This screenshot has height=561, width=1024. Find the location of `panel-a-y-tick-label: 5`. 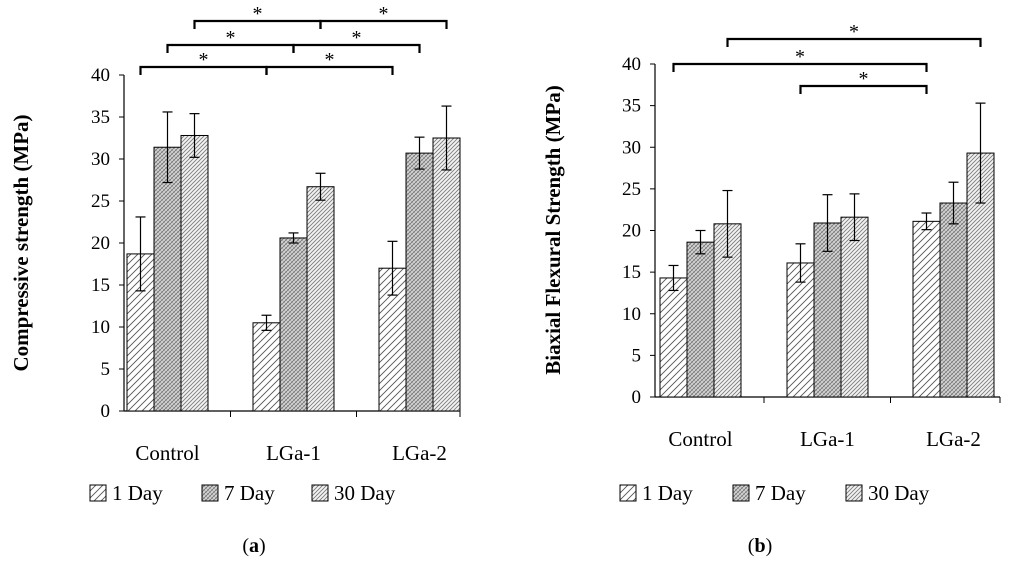

panel-a-y-tick-label: 5 is located at coordinates (106, 369).